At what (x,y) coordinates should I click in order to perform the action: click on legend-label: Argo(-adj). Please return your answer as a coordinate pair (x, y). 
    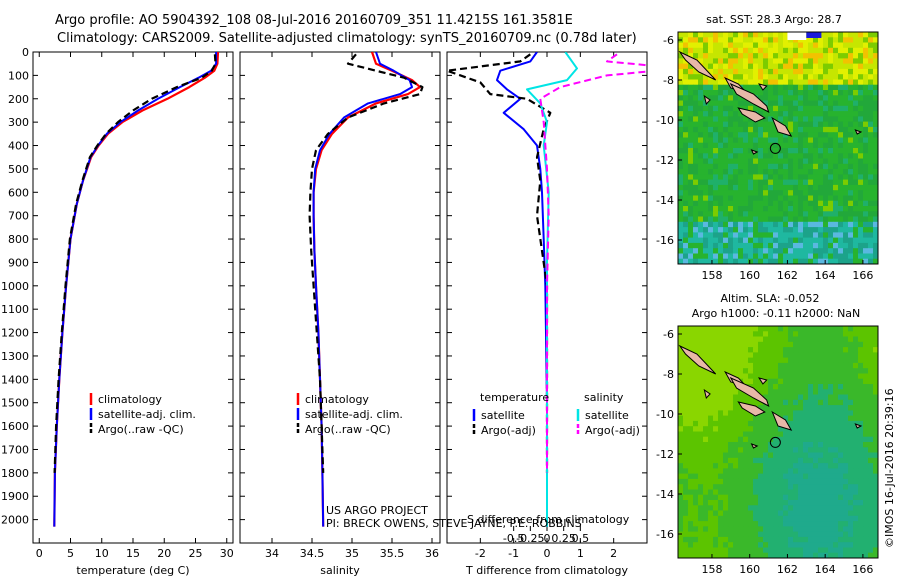
    Looking at the image, I should click on (612, 430).